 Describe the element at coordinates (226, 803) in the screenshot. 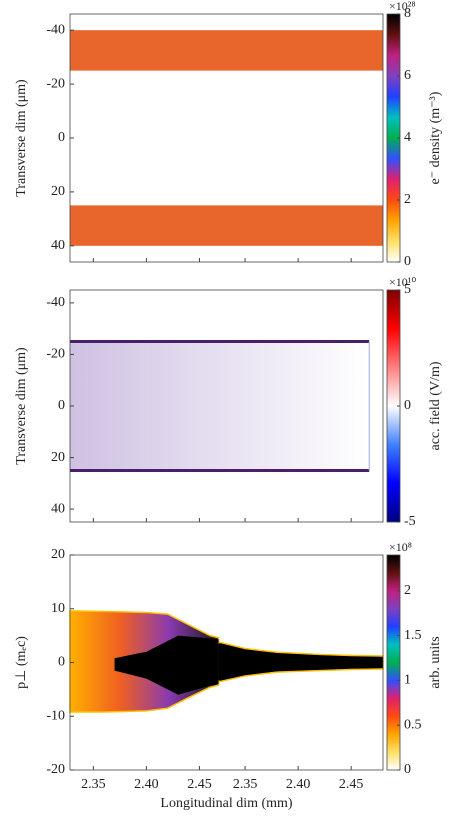

I see `x-axis-label: Longitudinal dim (mm)` at that location.